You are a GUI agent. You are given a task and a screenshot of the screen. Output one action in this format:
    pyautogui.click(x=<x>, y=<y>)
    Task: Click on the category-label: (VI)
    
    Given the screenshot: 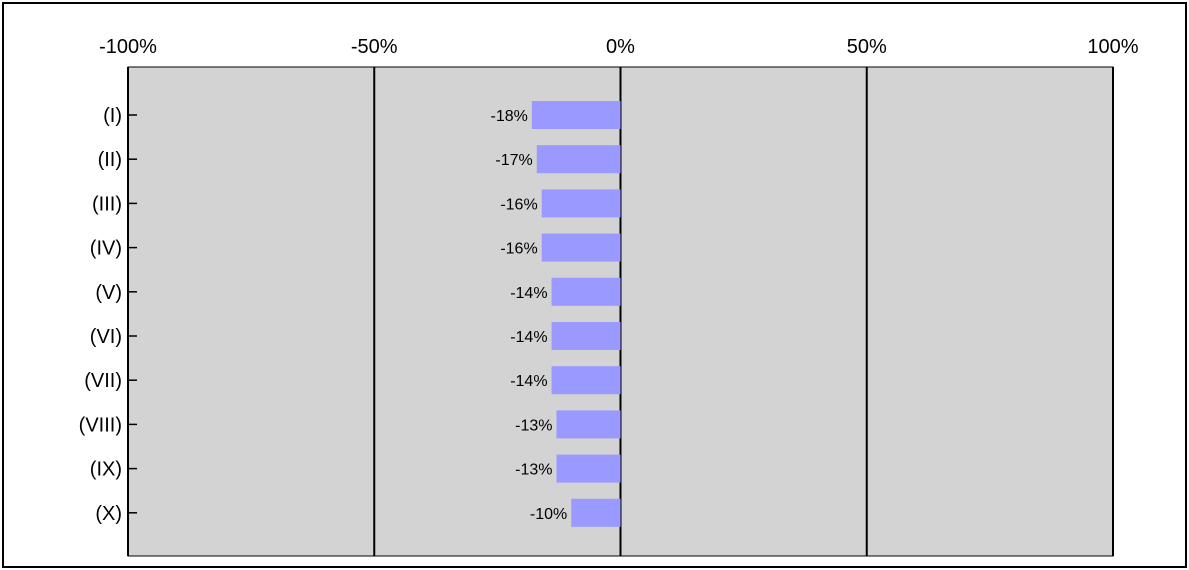 What is the action you would take?
    pyautogui.click(x=106, y=337)
    